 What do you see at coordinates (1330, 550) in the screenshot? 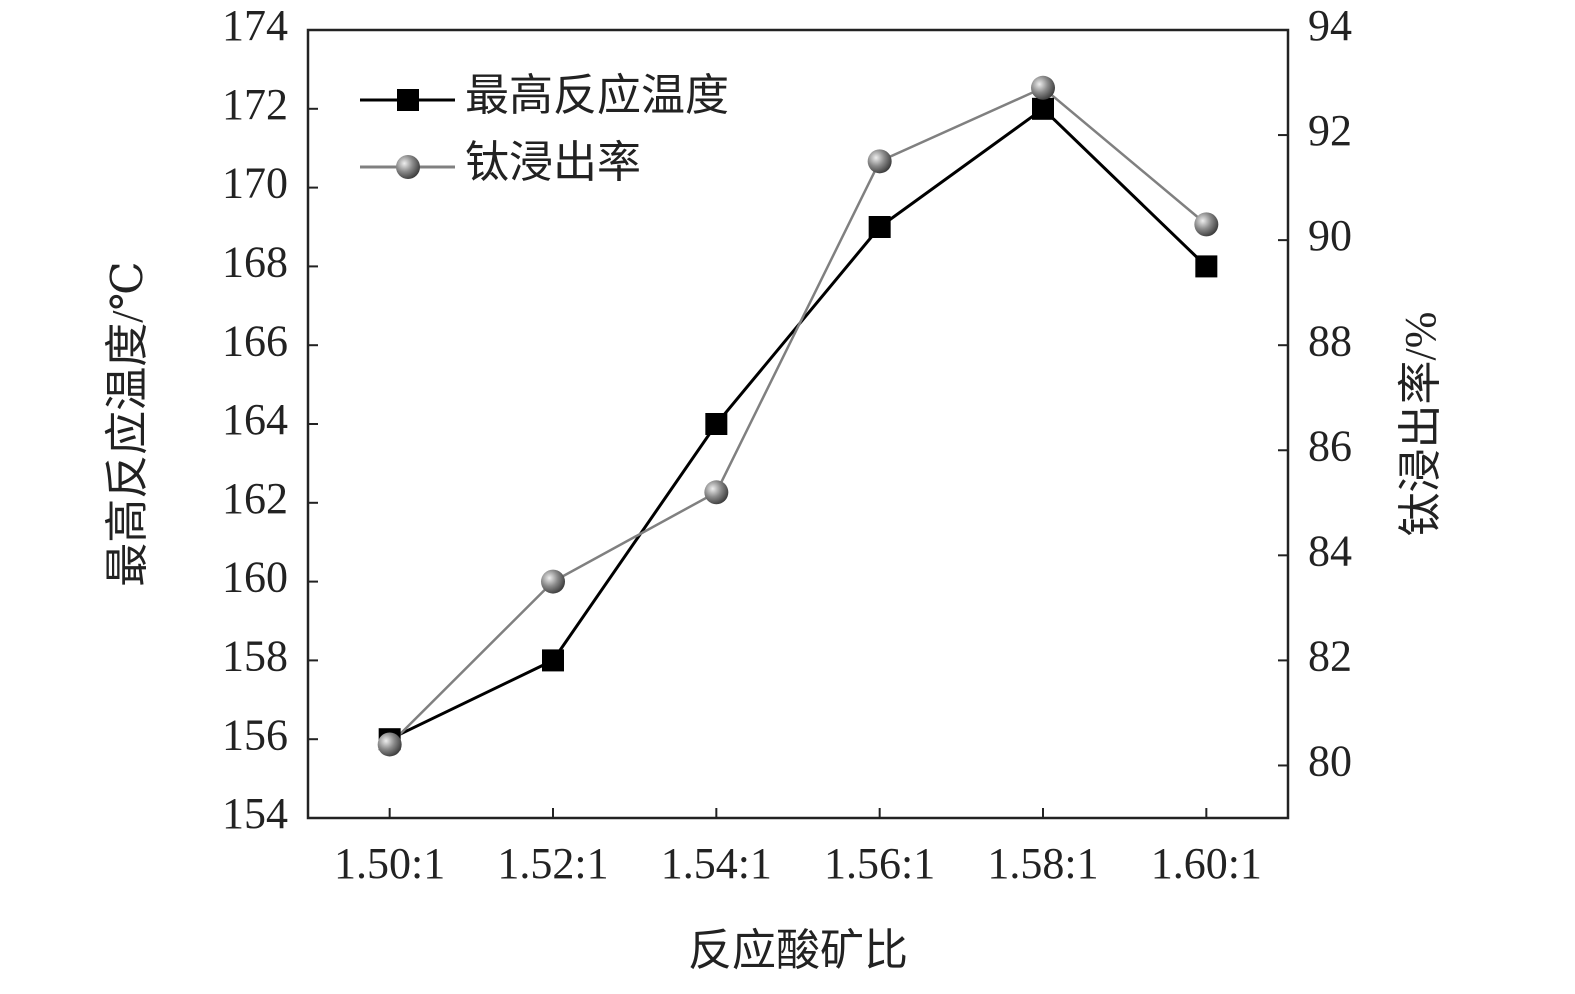
I see `y2-tick-label: 84` at bounding box center [1330, 550].